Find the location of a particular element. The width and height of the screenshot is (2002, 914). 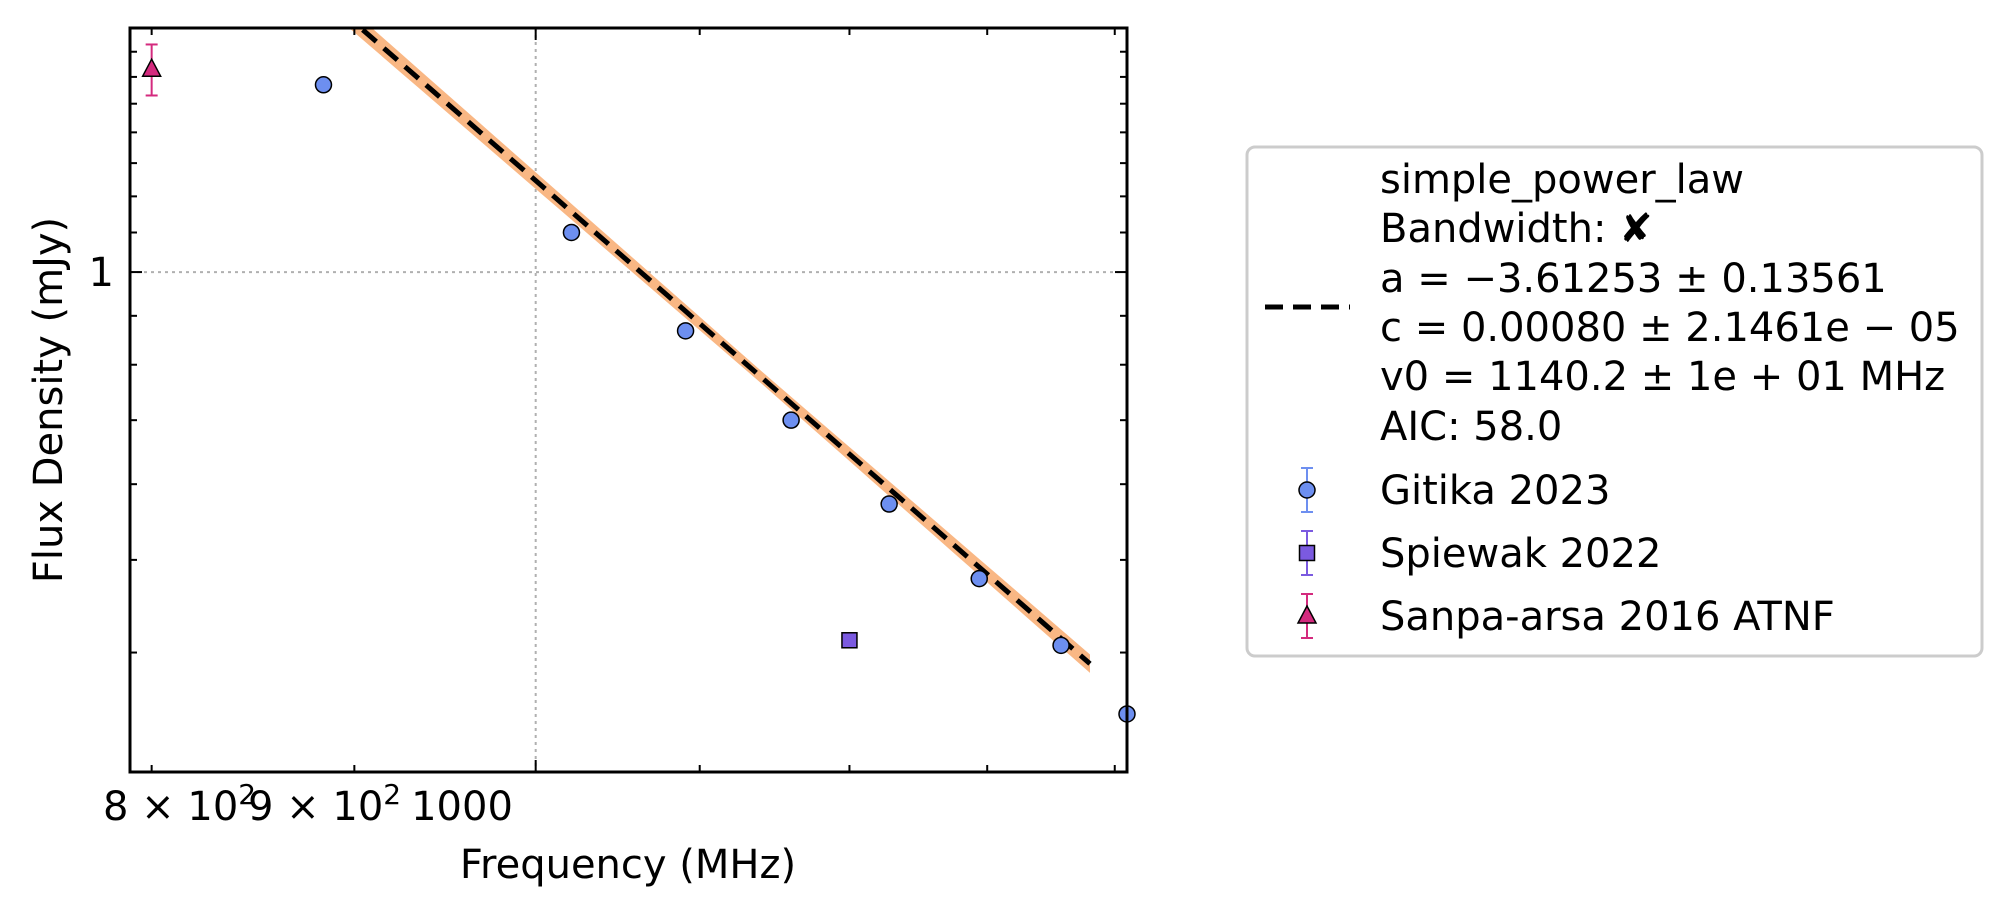

legend-fit-bandwidth: Bandwidth: ✘ is located at coordinates (1516, 229).